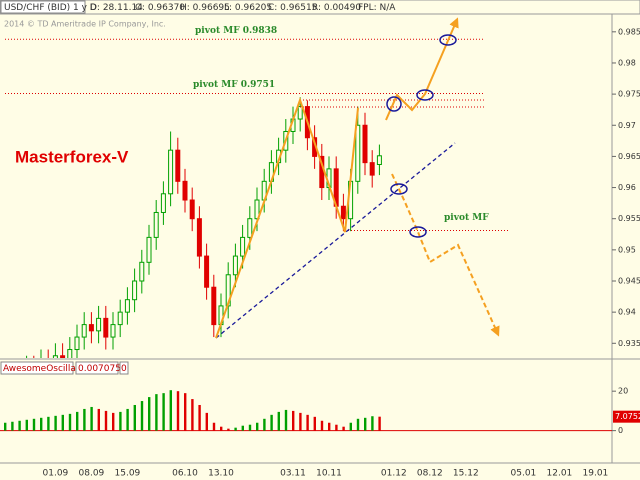  What do you see at coordinates (320, 7) in the screenshot?
I see `header-bar` at bounding box center [320, 7].